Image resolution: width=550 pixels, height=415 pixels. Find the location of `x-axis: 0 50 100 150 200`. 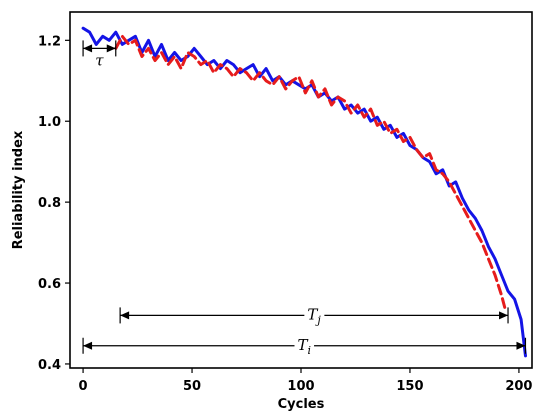

x-axis: 0 50 100 150 200 is located at coordinates (305, 381).